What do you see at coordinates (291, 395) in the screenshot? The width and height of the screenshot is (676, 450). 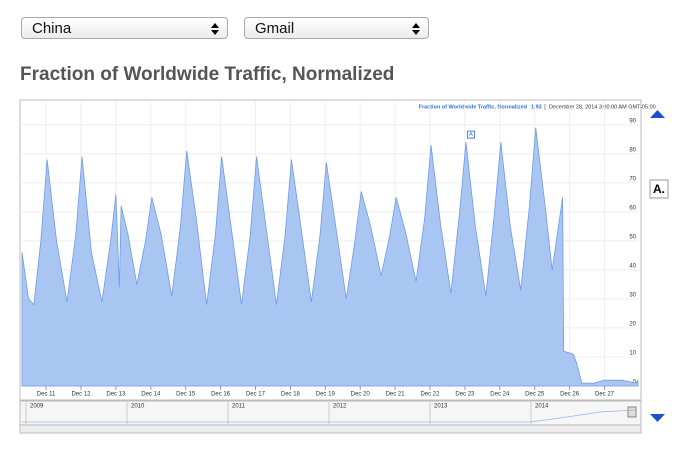 I see `x-tick-label: Dec 18` at bounding box center [291, 395].